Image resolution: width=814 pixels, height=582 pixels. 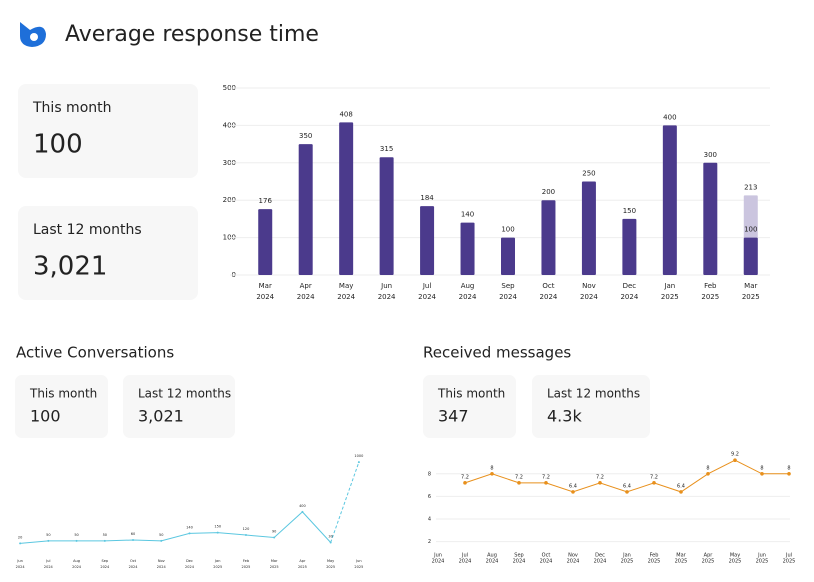 I want to click on page-title: Average response time, so click(x=192, y=34).